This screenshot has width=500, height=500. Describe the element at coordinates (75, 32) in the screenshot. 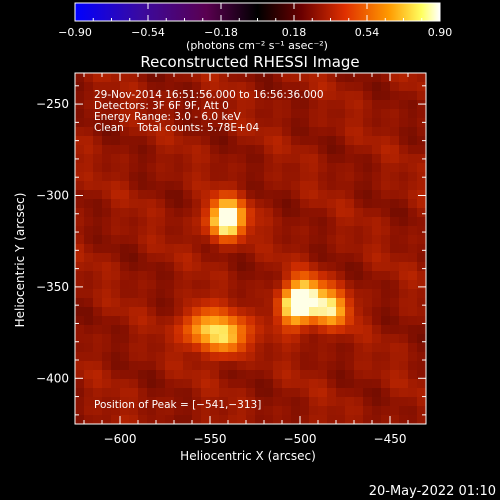

I see `colorbar-tick-label: −0.90` at that location.